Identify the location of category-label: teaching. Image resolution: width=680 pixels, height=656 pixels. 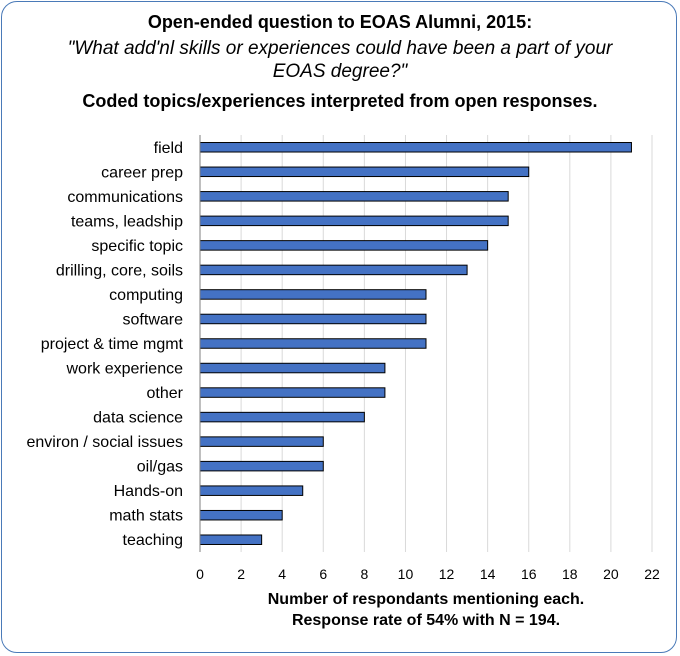
(153, 540).